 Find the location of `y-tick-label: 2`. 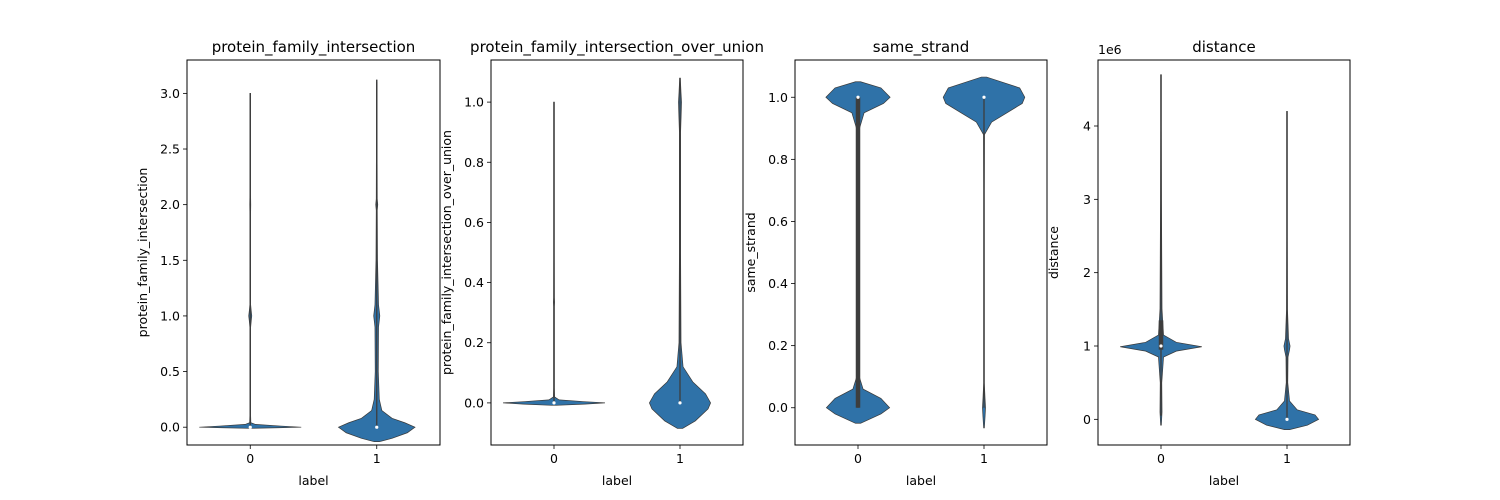

y-tick-label: 2 is located at coordinates (1087, 272).